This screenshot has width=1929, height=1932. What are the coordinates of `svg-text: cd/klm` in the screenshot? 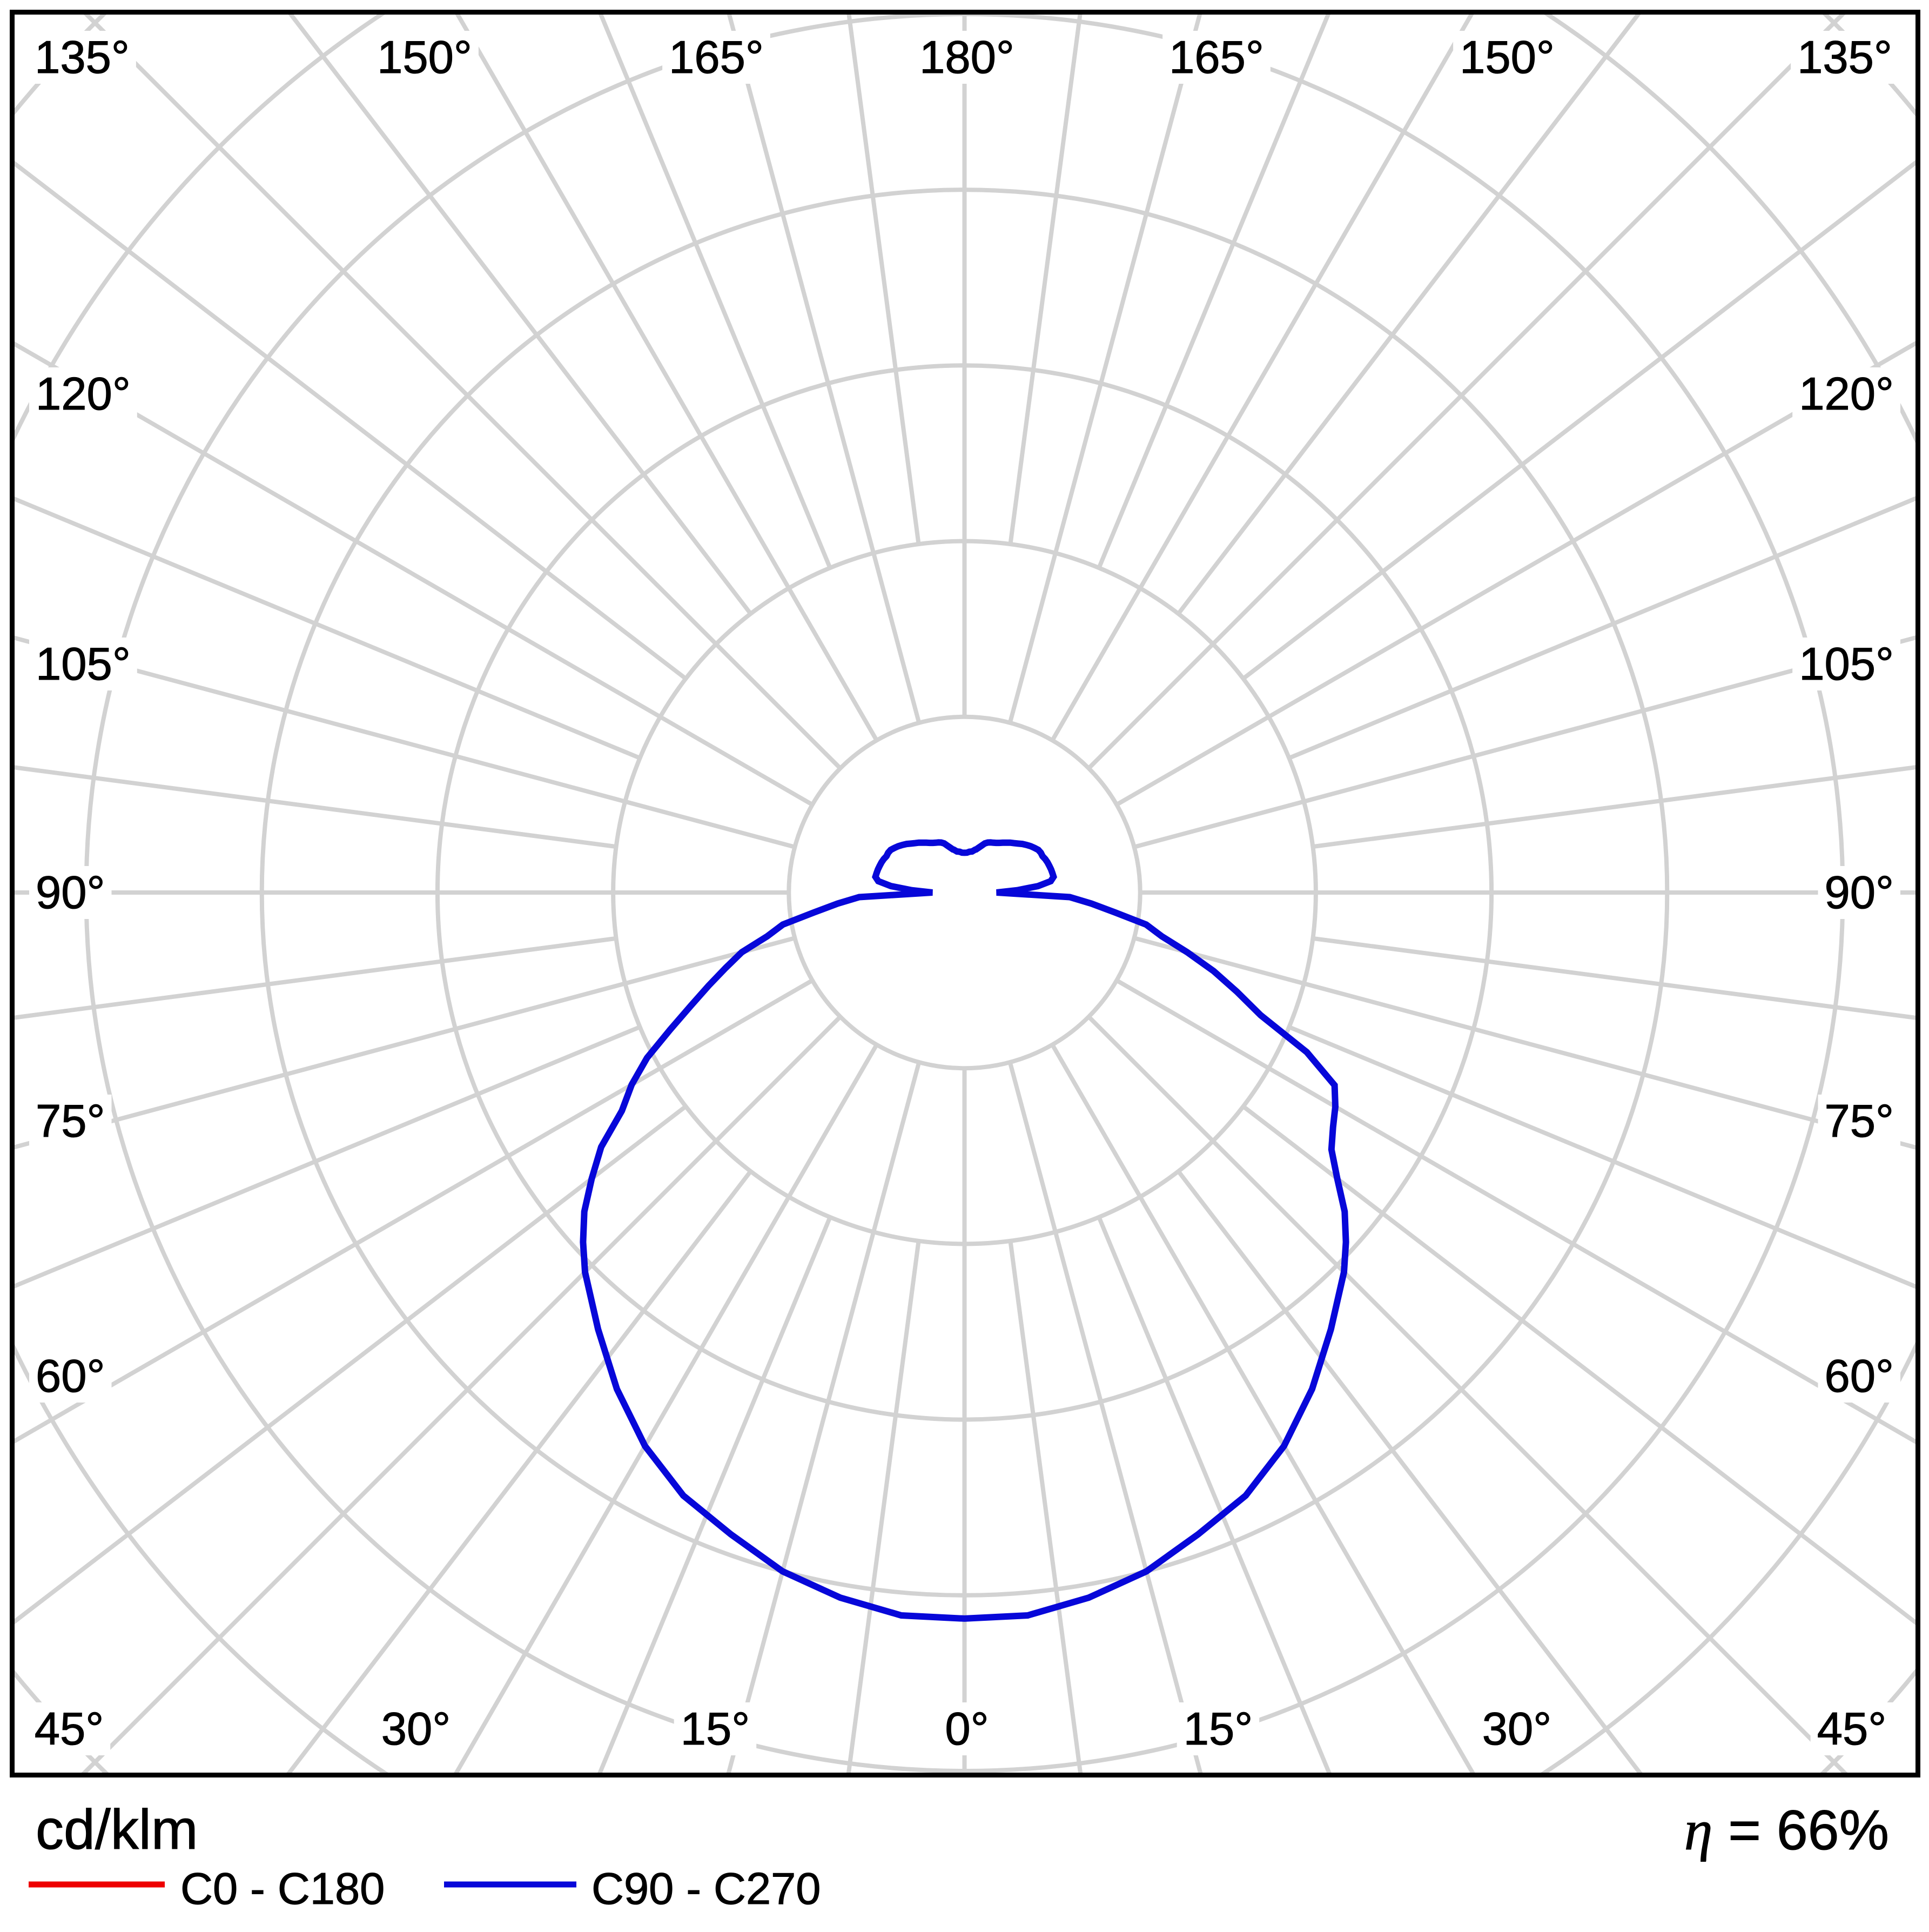 It's located at (117, 1830).